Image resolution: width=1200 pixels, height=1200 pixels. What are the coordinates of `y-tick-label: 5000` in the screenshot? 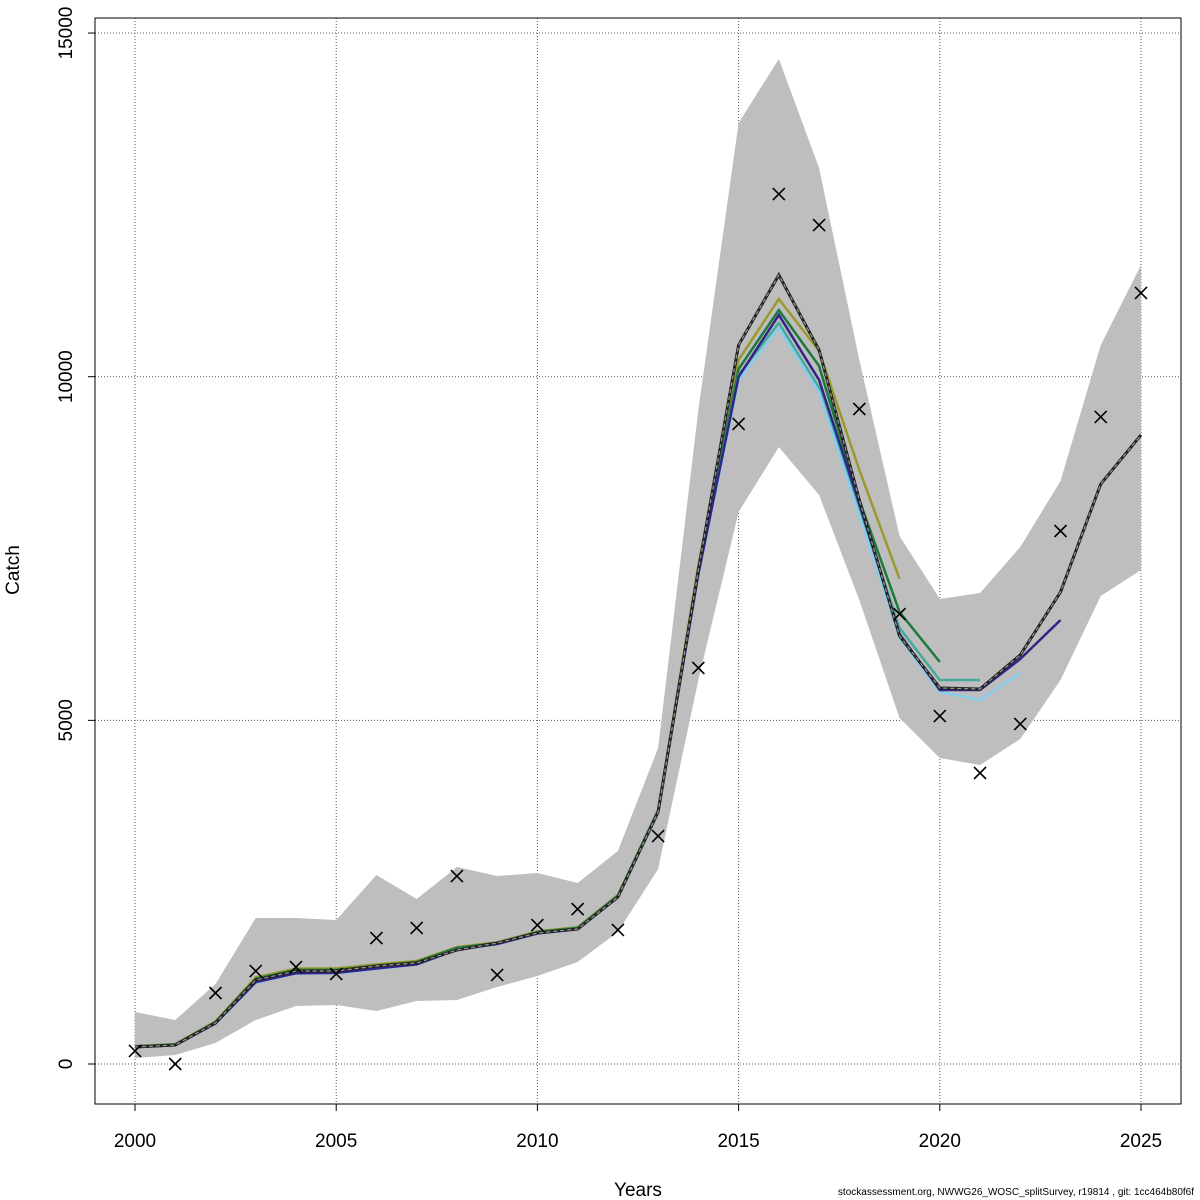 It's located at (66, 720).